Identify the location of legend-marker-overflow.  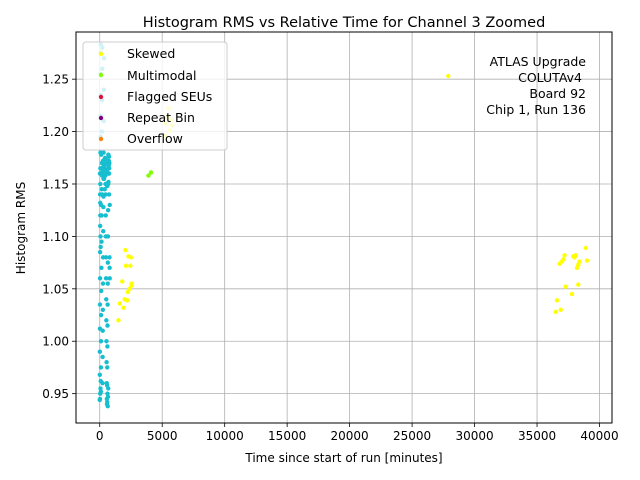
(101, 139).